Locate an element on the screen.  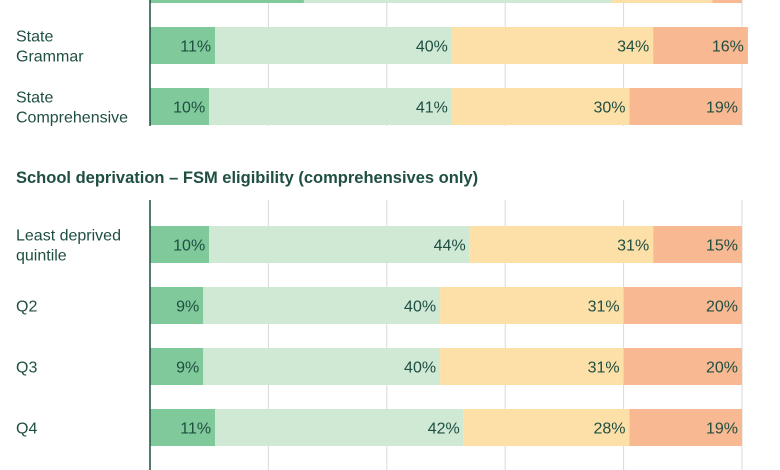
data-label: 28% is located at coordinates (609, 429).